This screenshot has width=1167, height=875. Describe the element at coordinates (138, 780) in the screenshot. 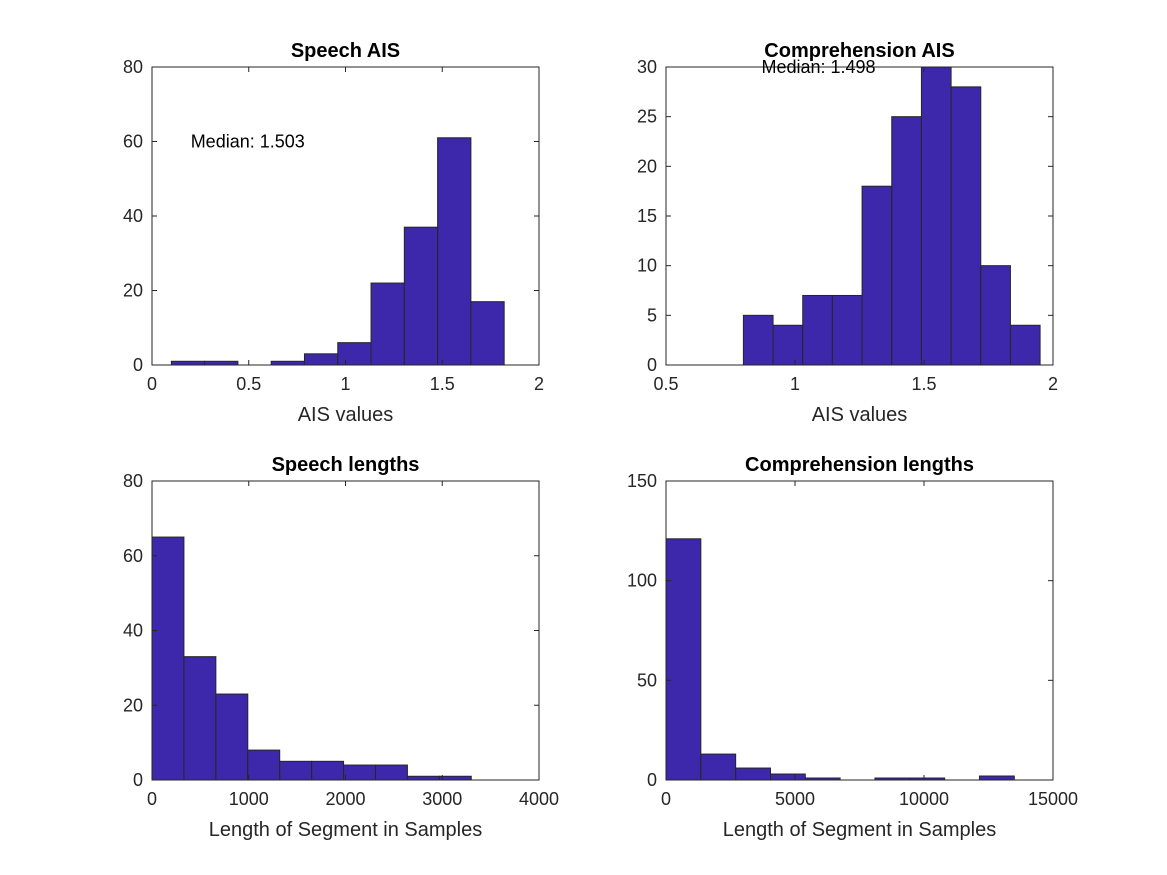

I see `speech-lengths-ytick-label: 0` at that location.